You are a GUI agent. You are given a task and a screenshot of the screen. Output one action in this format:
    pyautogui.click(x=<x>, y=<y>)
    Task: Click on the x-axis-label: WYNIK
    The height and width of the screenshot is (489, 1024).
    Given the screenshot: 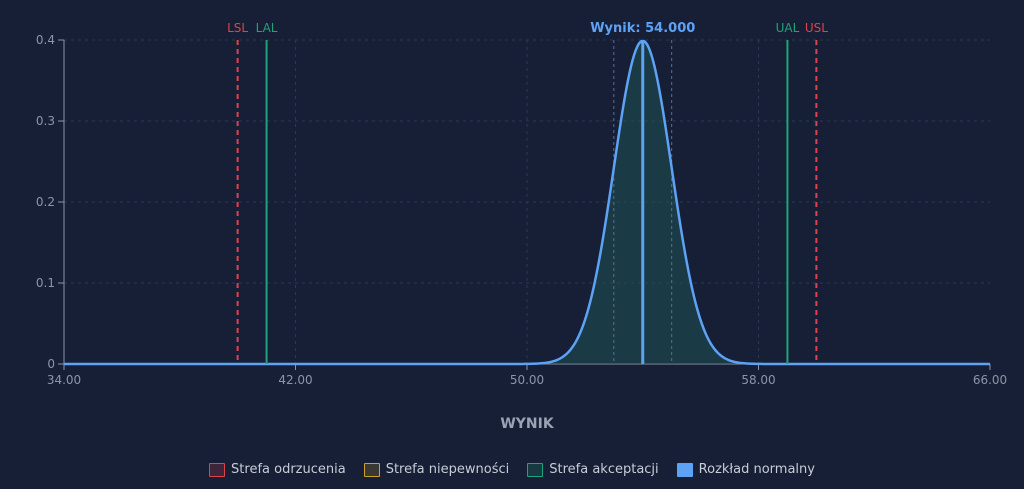 What is the action you would take?
    pyautogui.click(x=527, y=424)
    